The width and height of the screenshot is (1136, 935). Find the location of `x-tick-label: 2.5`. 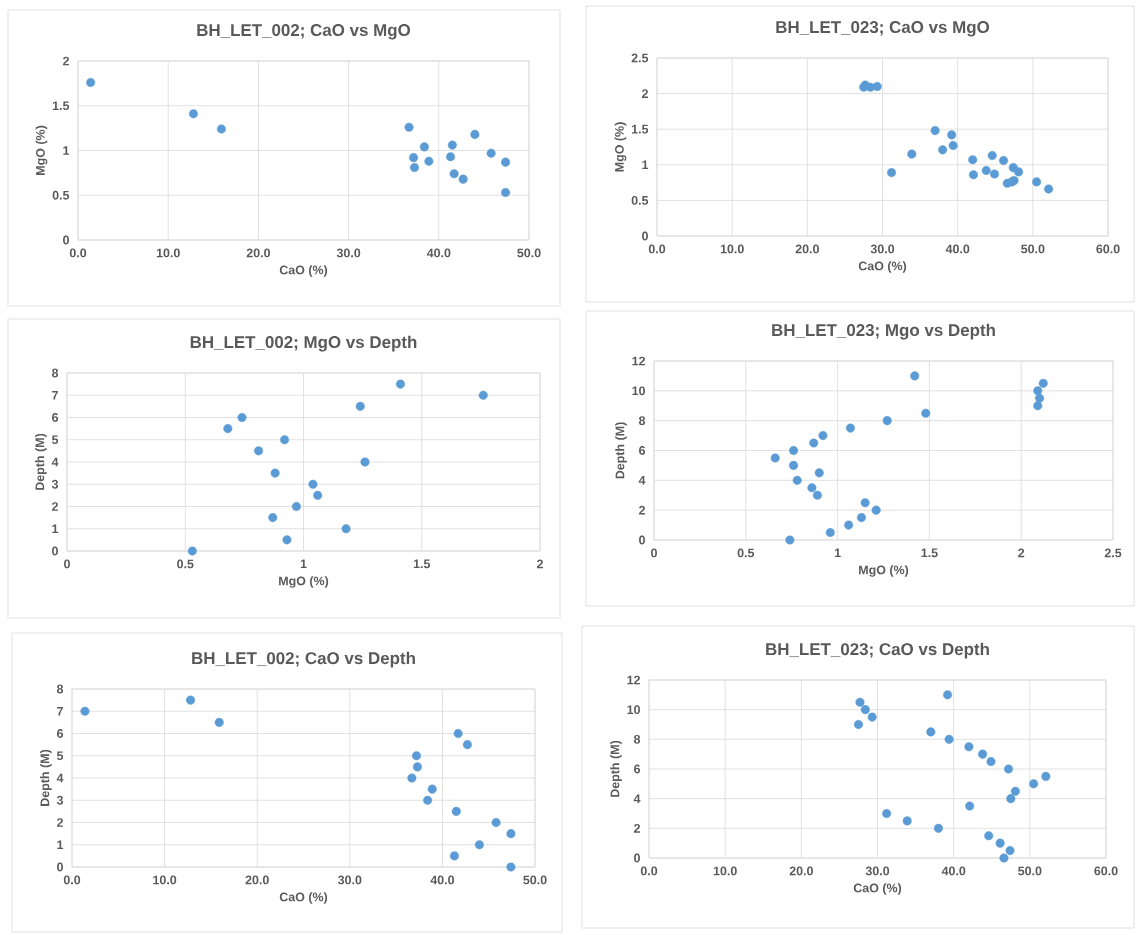

x-tick-label: 2.5 is located at coordinates (1113, 553).